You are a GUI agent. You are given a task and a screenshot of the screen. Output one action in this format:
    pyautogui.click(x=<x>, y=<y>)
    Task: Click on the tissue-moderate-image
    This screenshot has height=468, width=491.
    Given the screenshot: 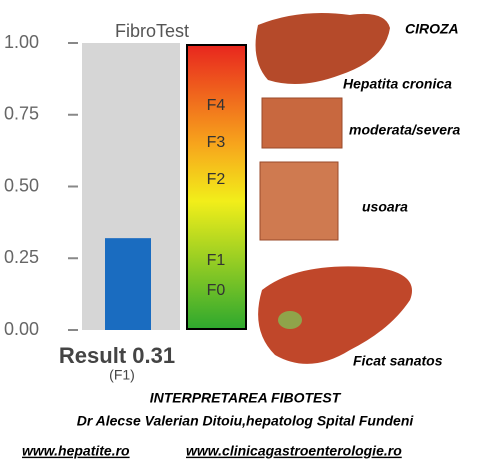 What is the action you would take?
    pyautogui.click(x=302, y=123)
    